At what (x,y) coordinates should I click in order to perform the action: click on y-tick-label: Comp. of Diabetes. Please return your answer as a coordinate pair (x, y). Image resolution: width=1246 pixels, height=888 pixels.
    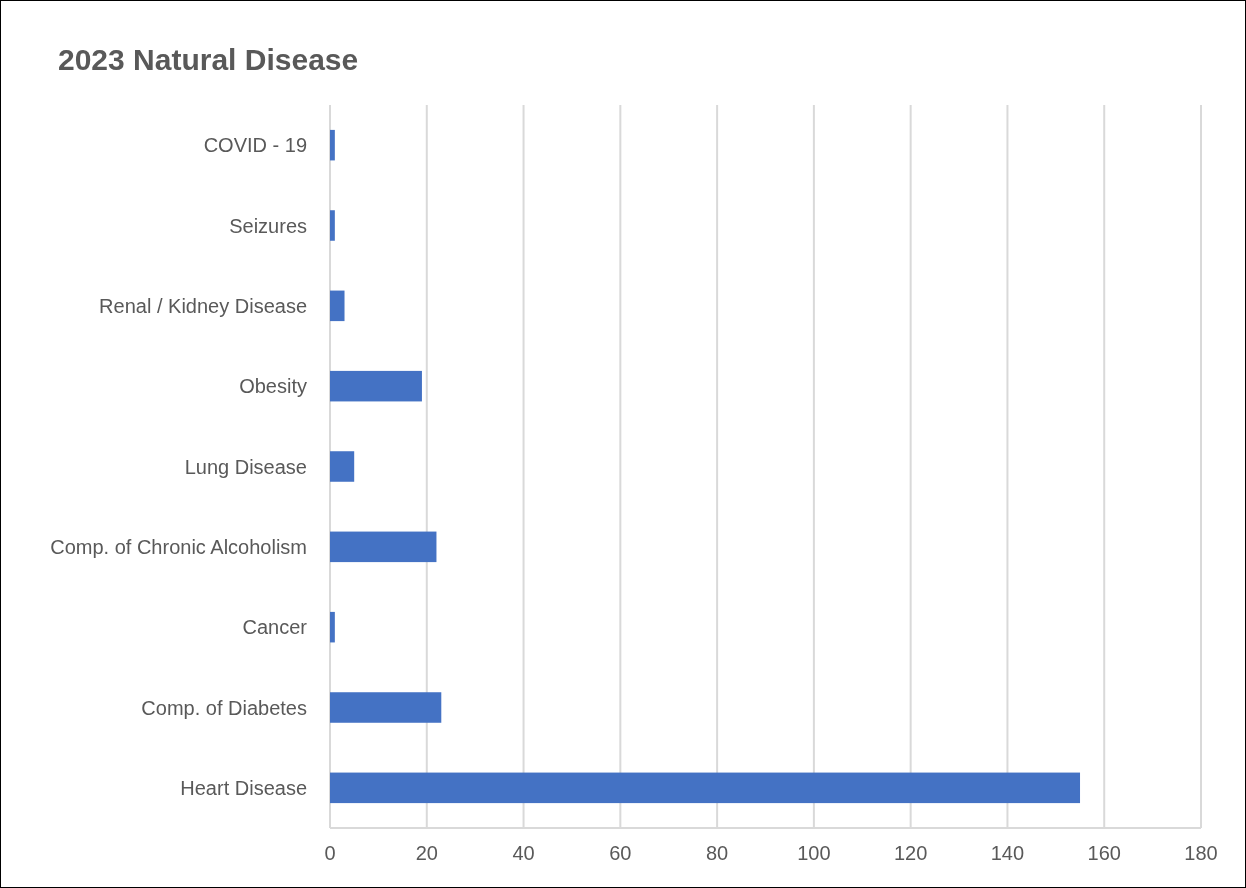
    Looking at the image, I should click on (224, 707).